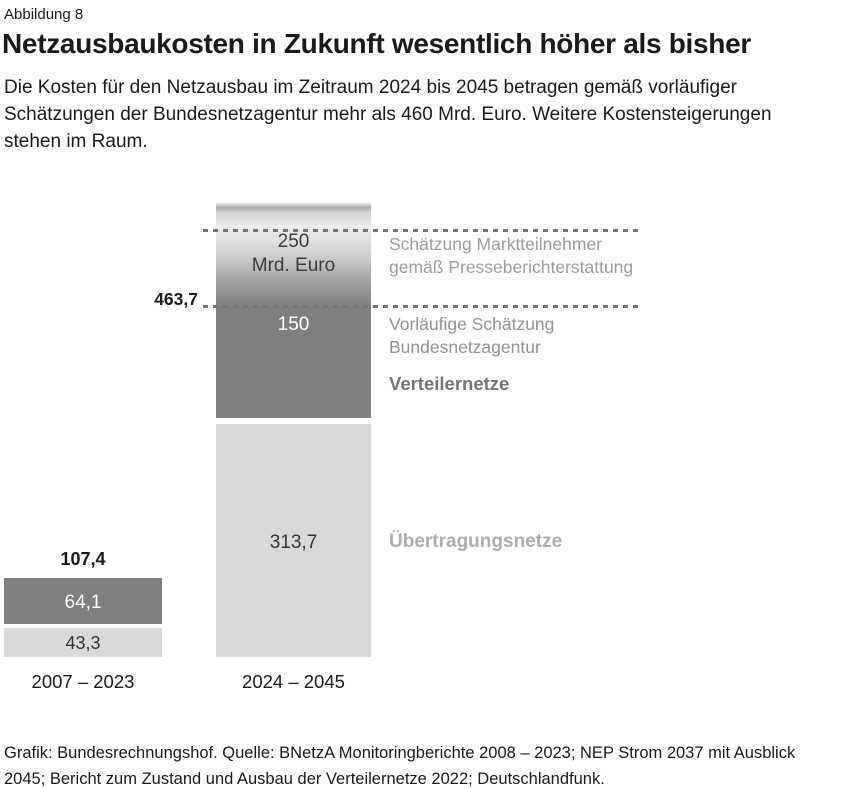 This screenshot has height=788, width=858. Describe the element at coordinates (83, 681) in the screenshot. I see `x-axis-label-2007-2023: 2007 – 2023` at that location.